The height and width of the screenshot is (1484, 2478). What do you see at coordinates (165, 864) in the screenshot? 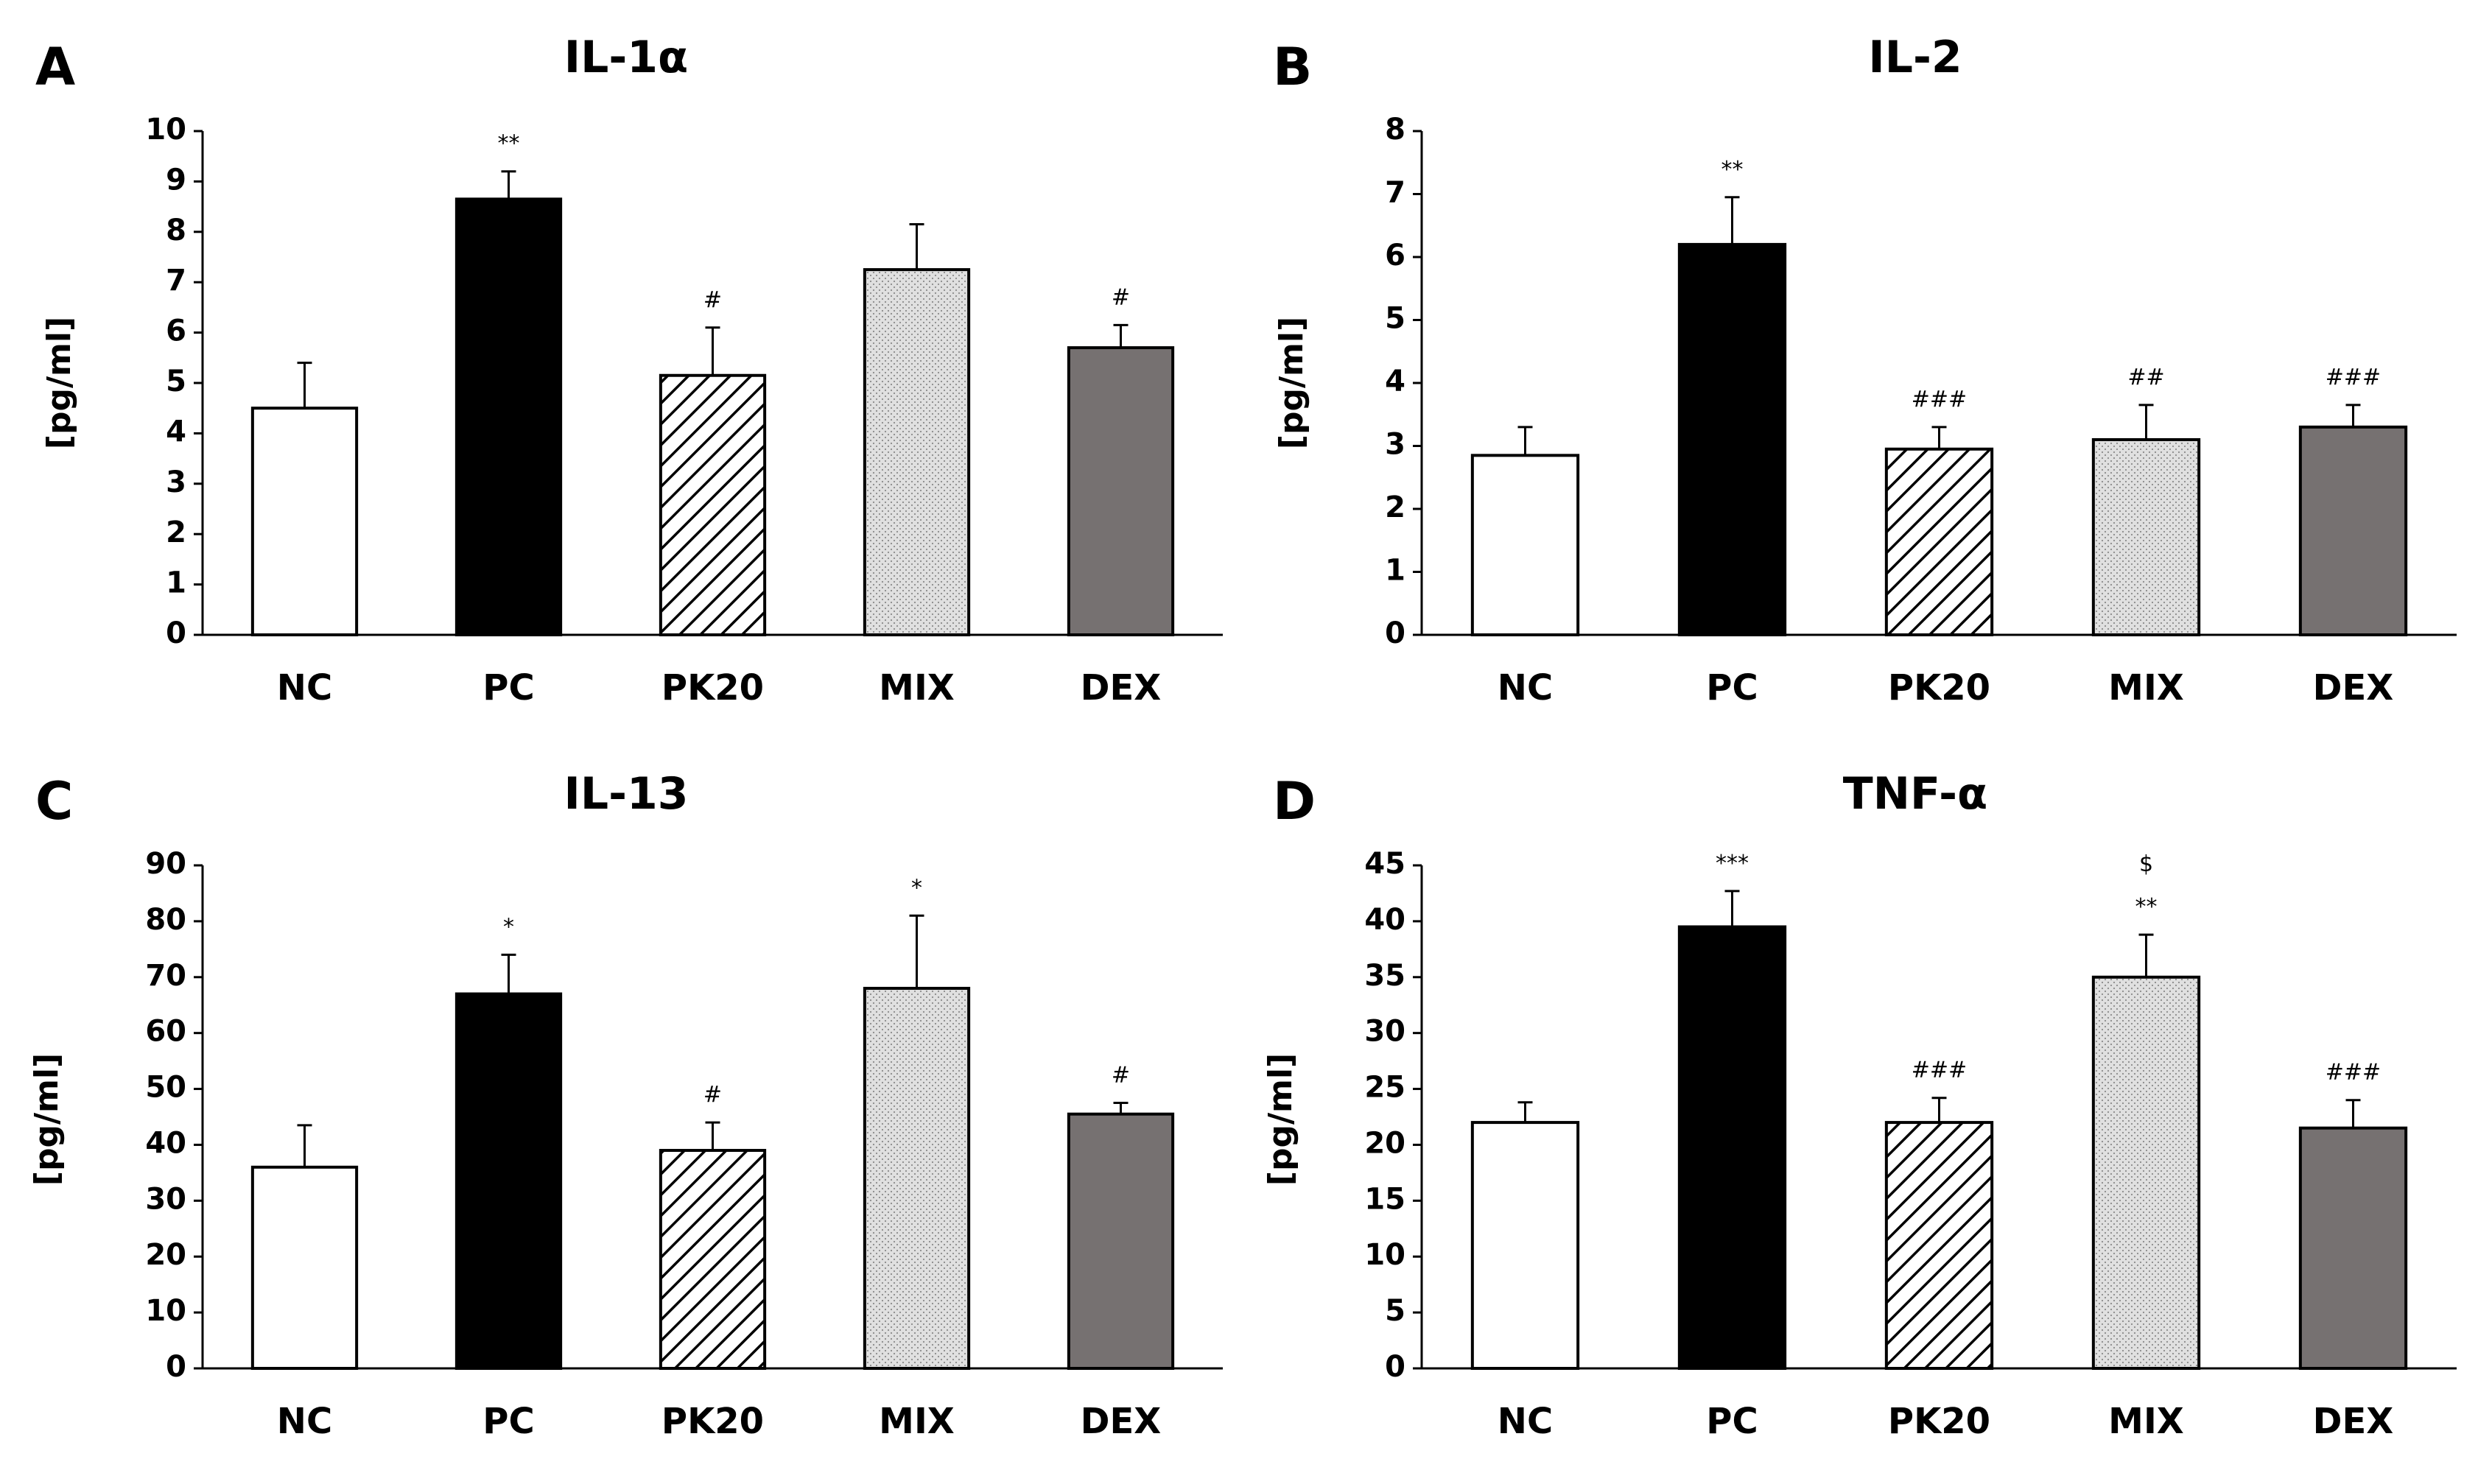
I see `y-tick-label: 90` at bounding box center [165, 864].